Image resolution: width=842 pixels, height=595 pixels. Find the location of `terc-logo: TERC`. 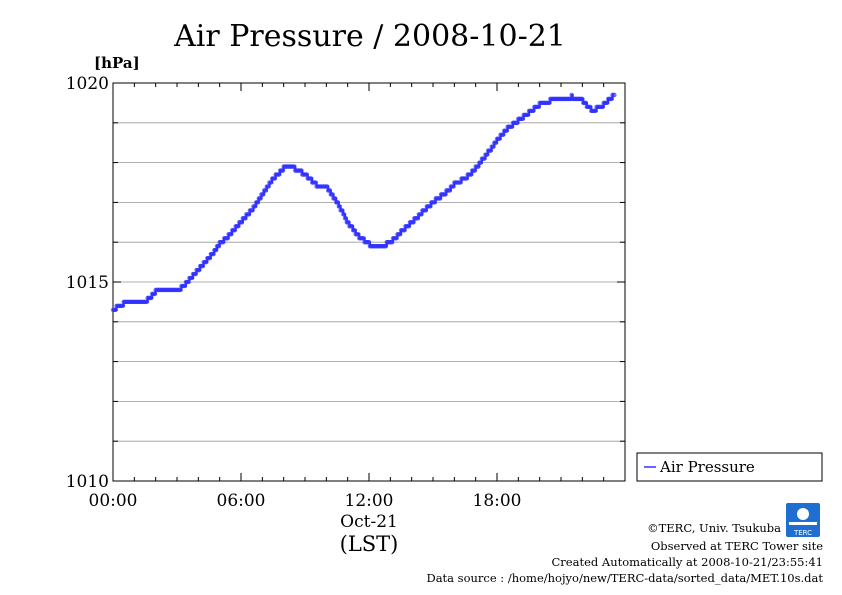

terc-logo: TERC is located at coordinates (803, 520).